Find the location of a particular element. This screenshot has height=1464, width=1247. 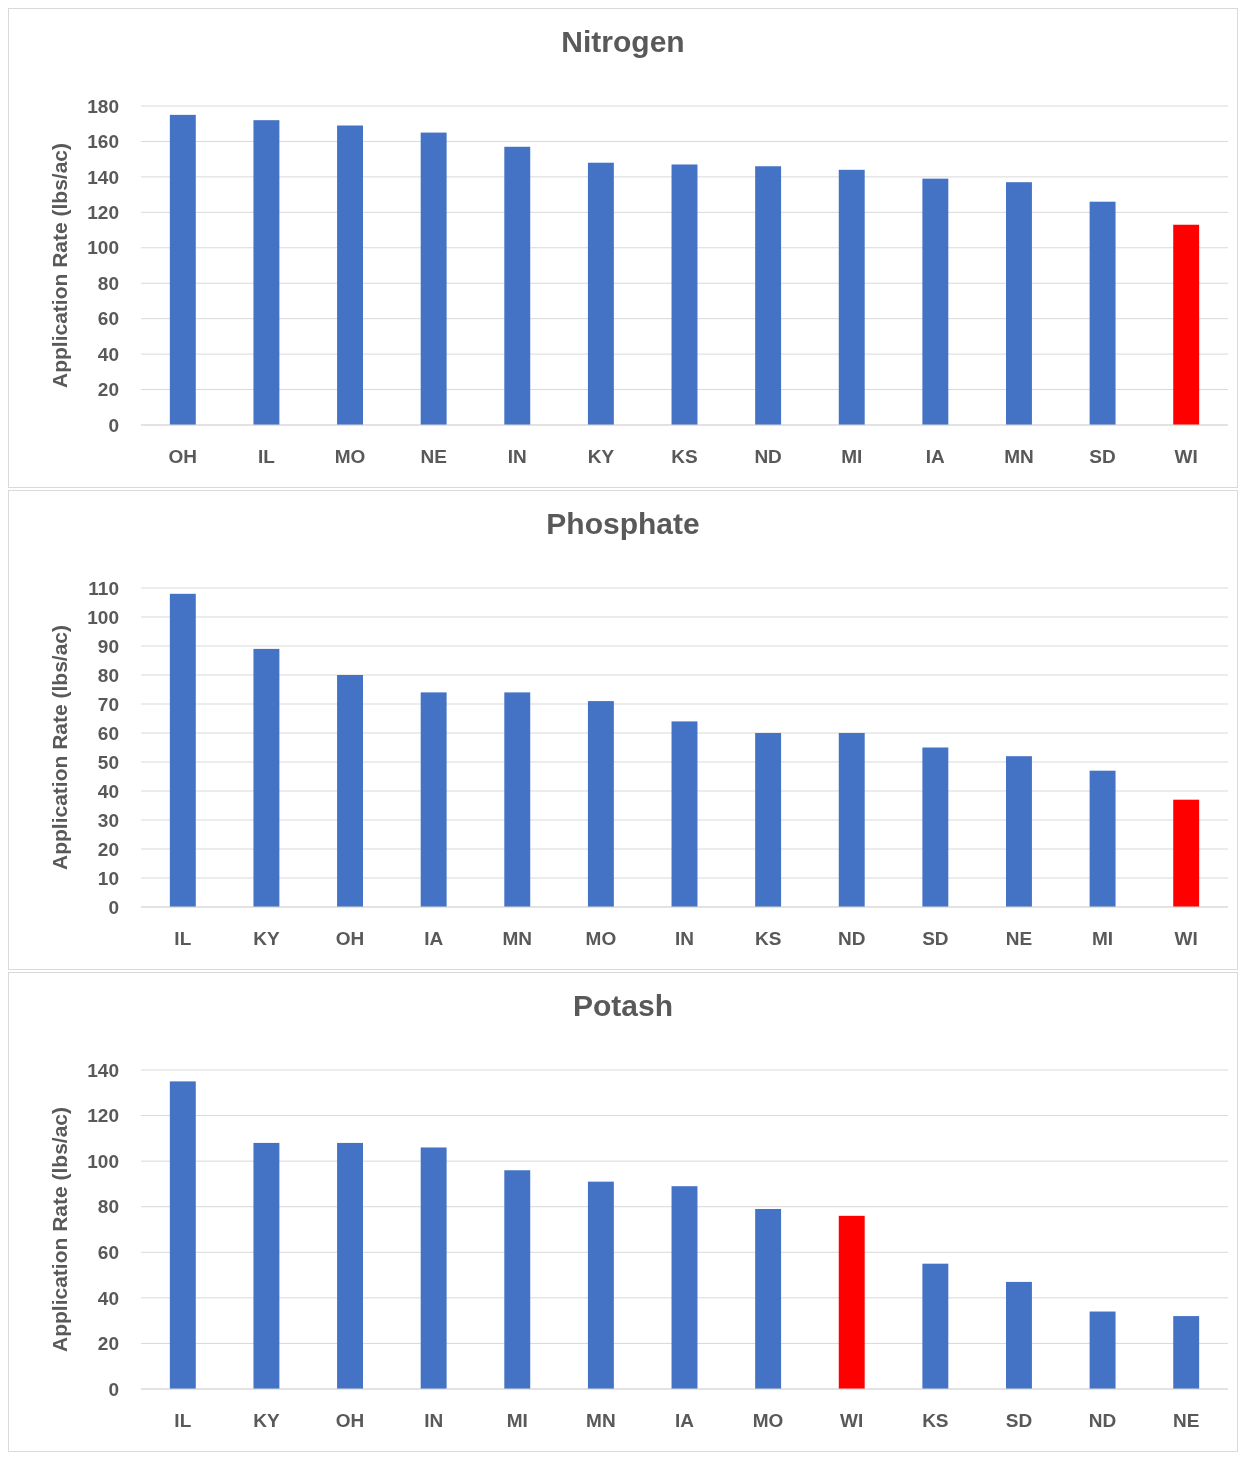

chart-title: Phosphate is located at coordinates (623, 523).